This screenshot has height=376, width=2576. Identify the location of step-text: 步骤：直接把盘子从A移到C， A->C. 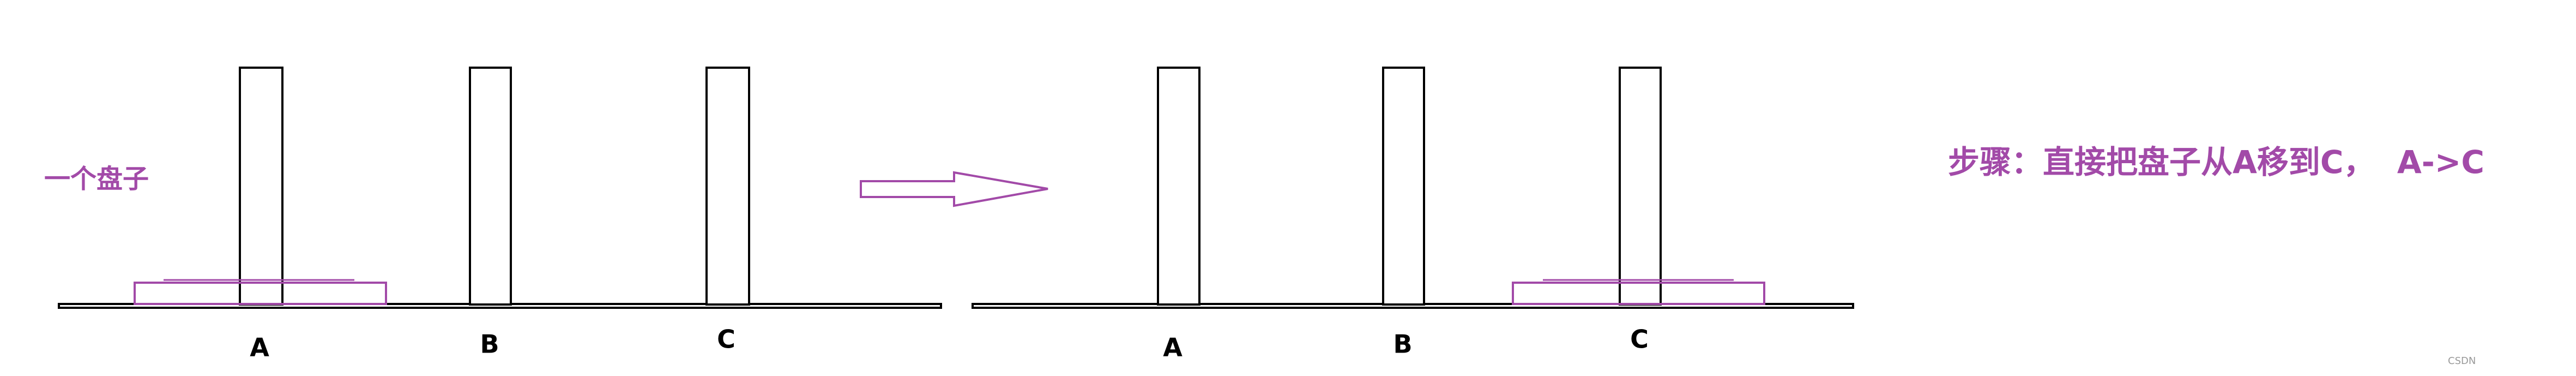
(2216, 162).